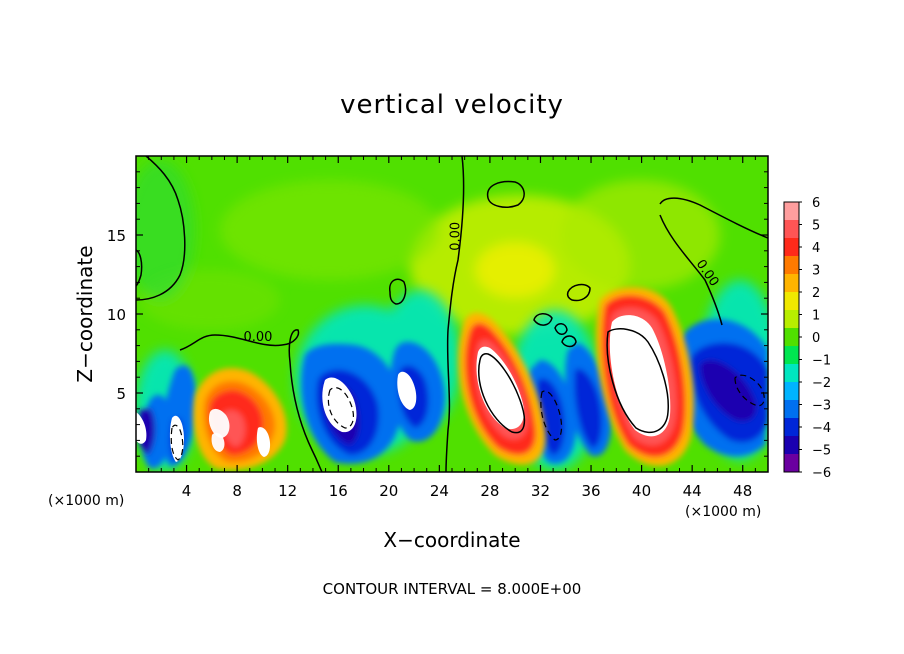  I want to click on colorbar-tick-label: 4, so click(816, 248).